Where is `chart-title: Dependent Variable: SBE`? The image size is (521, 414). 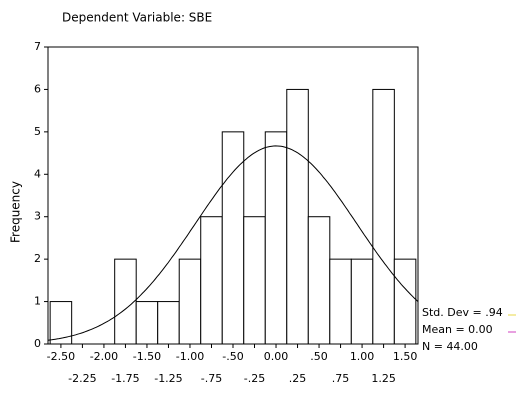 chart-title: Dependent Variable: SBE is located at coordinates (137, 18).